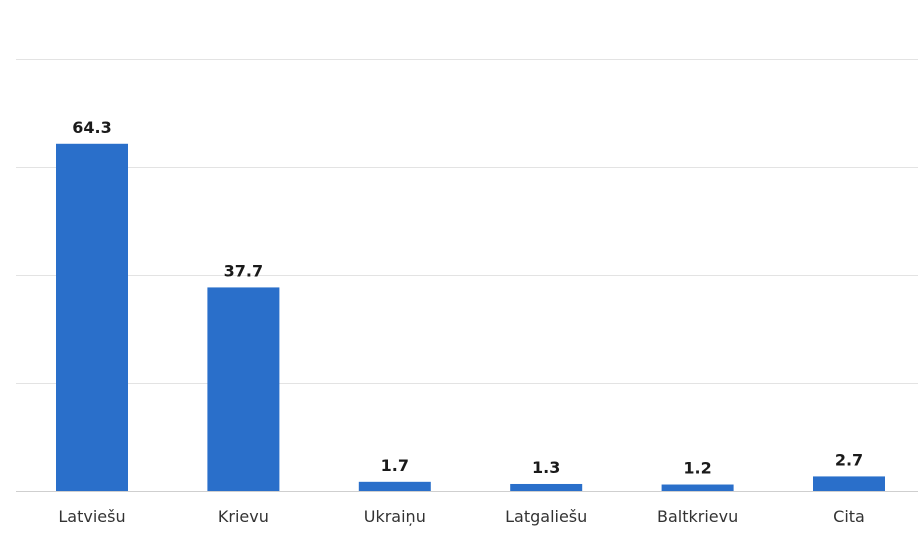  I want to click on data-label: 64.3, so click(91, 127).